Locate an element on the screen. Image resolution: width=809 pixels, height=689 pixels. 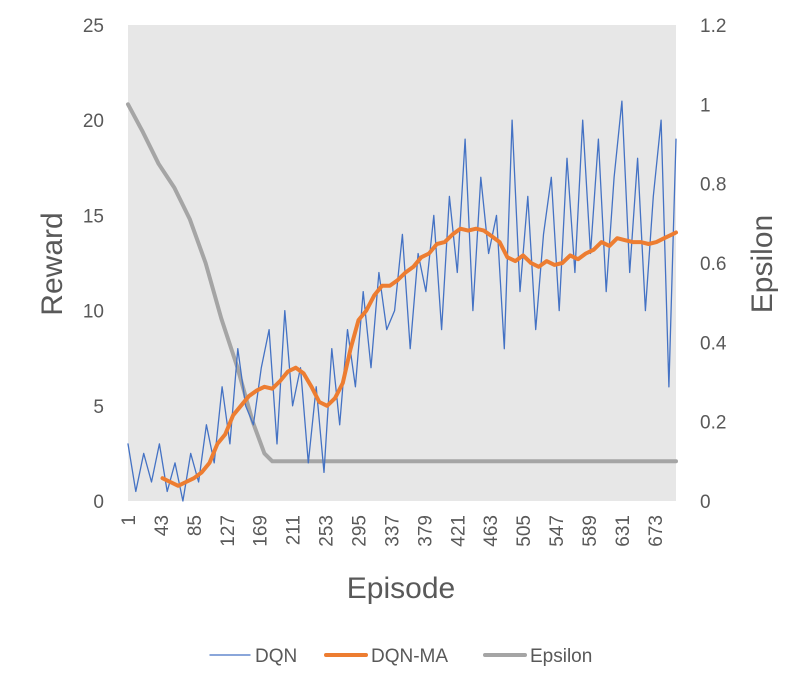
x-tick-label: 253 is located at coordinates (327, 531).